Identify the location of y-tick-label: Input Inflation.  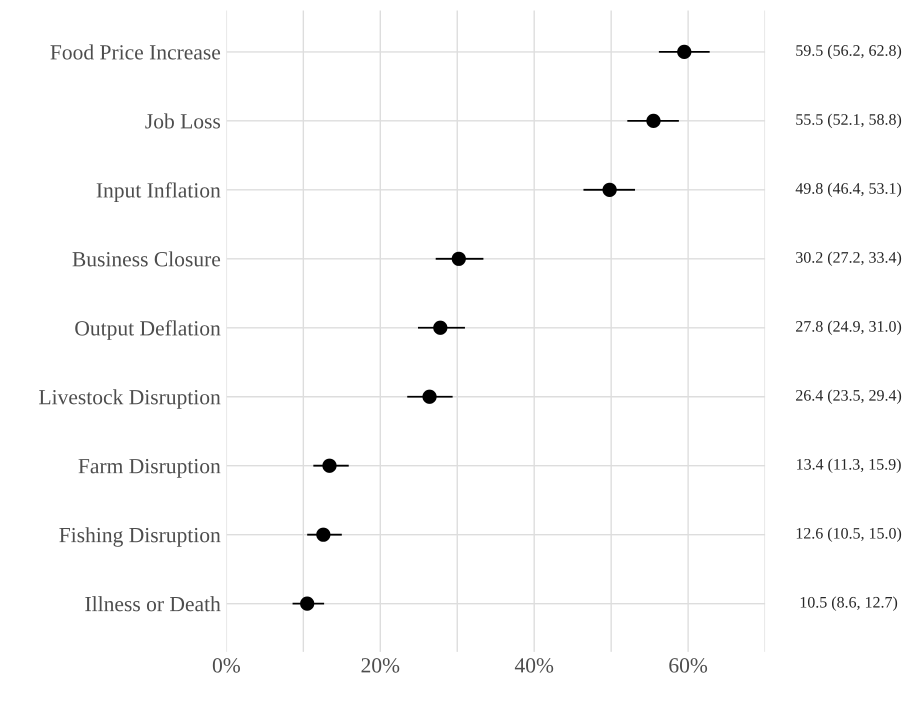
(158, 192).